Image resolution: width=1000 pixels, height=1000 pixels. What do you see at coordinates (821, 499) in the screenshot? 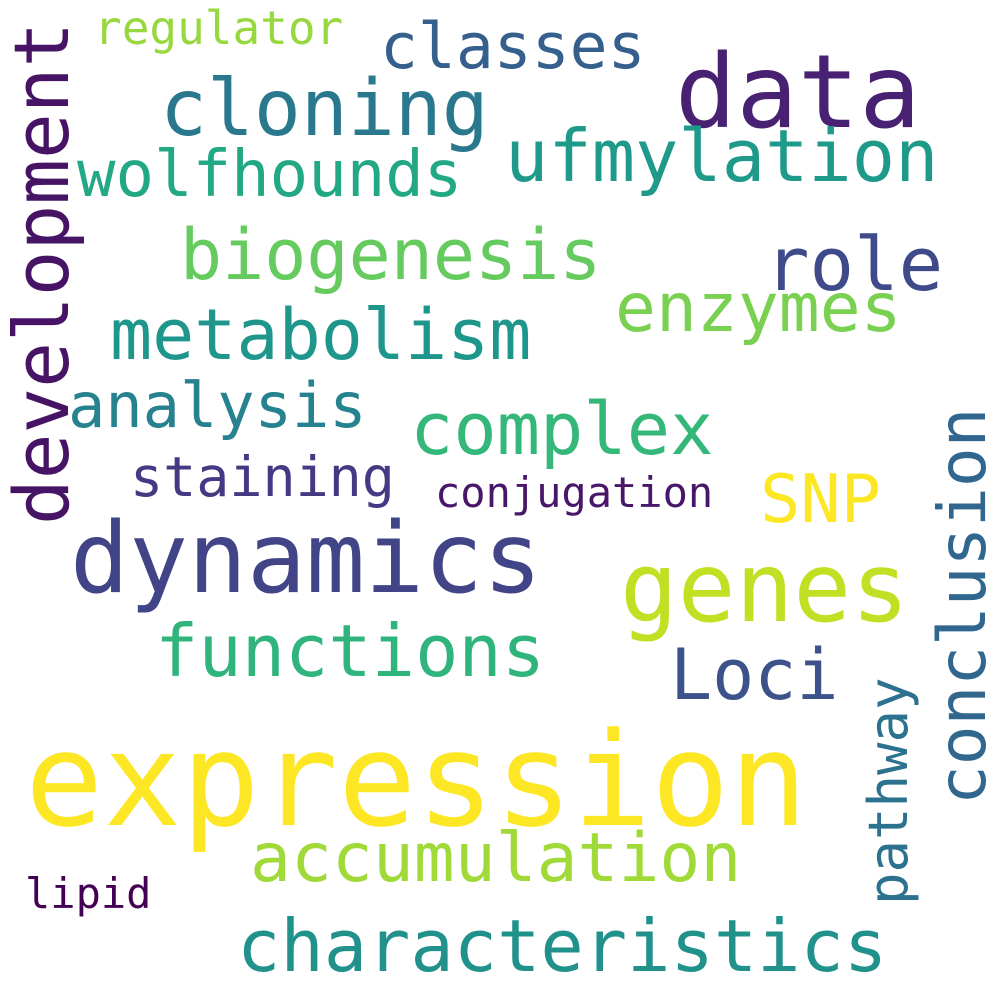
I see `word-snp: SNP` at bounding box center [821, 499].